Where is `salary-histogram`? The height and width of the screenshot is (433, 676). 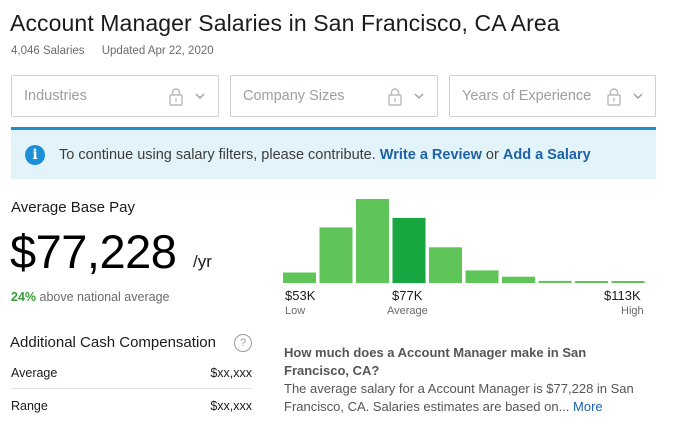 salary-histogram is located at coordinates (464, 241).